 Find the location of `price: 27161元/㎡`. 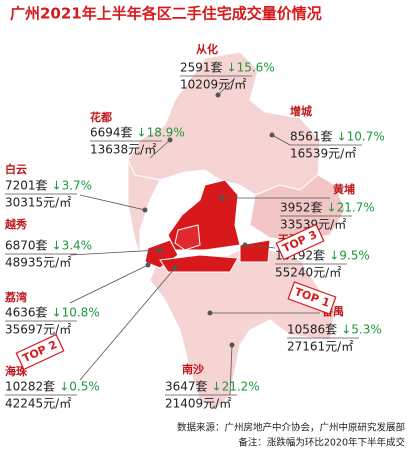

price: 27161元/㎡ is located at coordinates (320, 347).